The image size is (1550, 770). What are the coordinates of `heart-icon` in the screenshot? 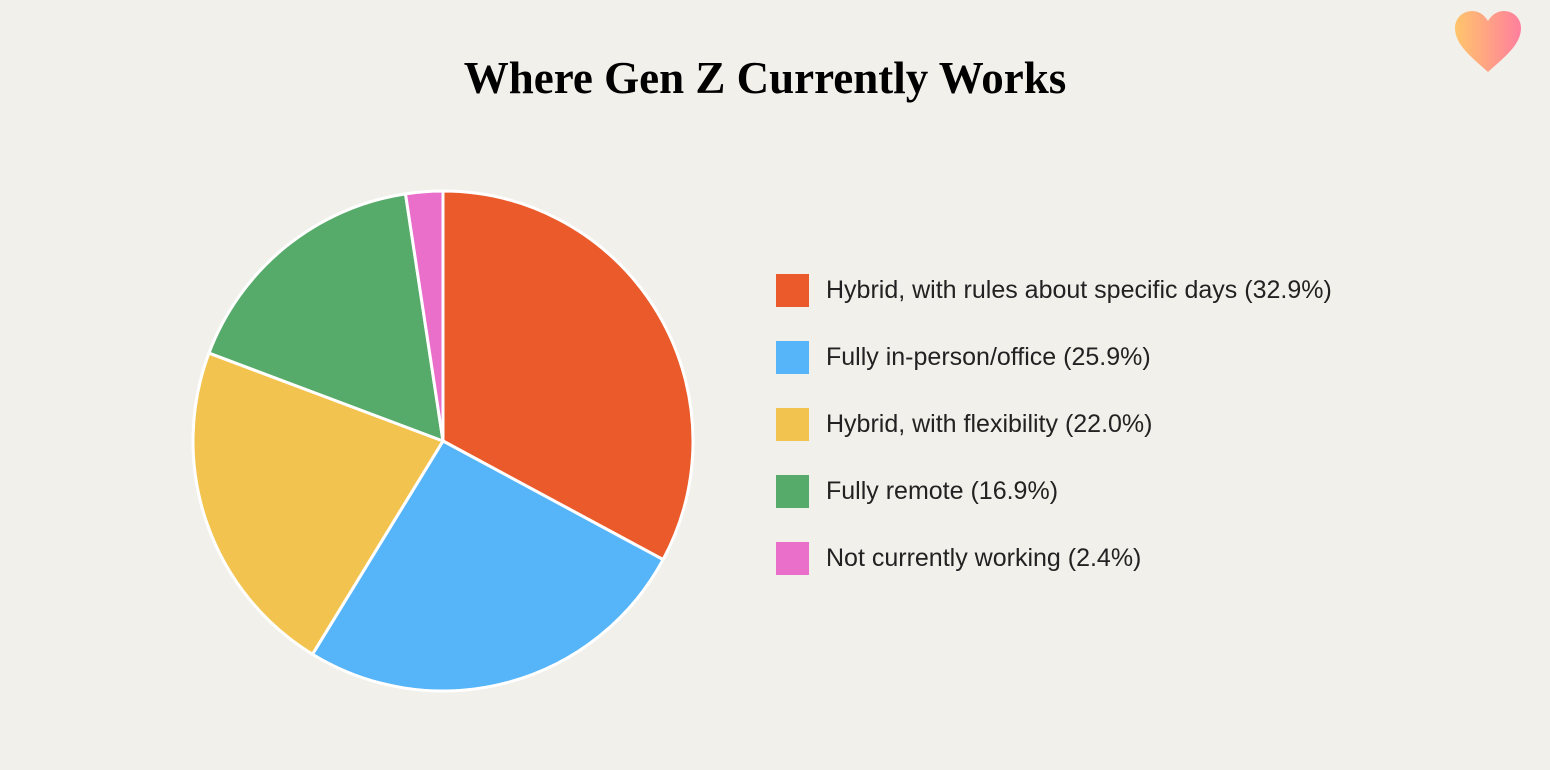 It's located at (1488, 41).